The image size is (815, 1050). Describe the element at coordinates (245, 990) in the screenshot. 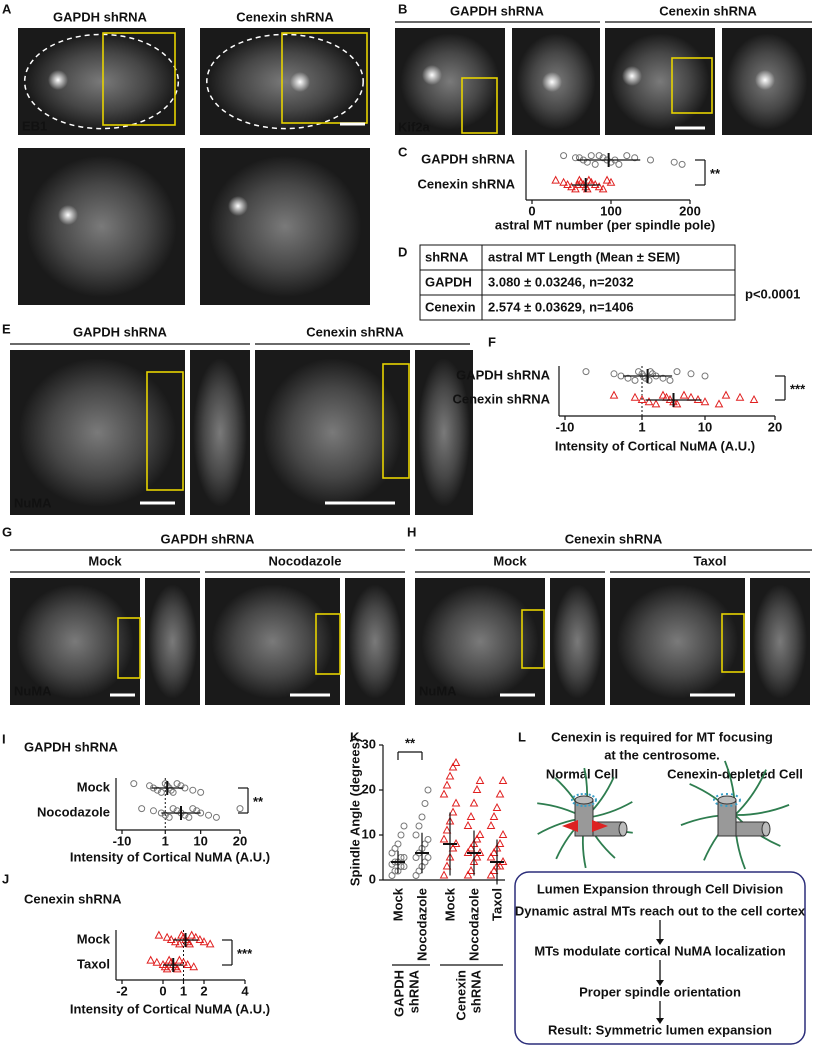

I see `x-tick-label: 4` at that location.